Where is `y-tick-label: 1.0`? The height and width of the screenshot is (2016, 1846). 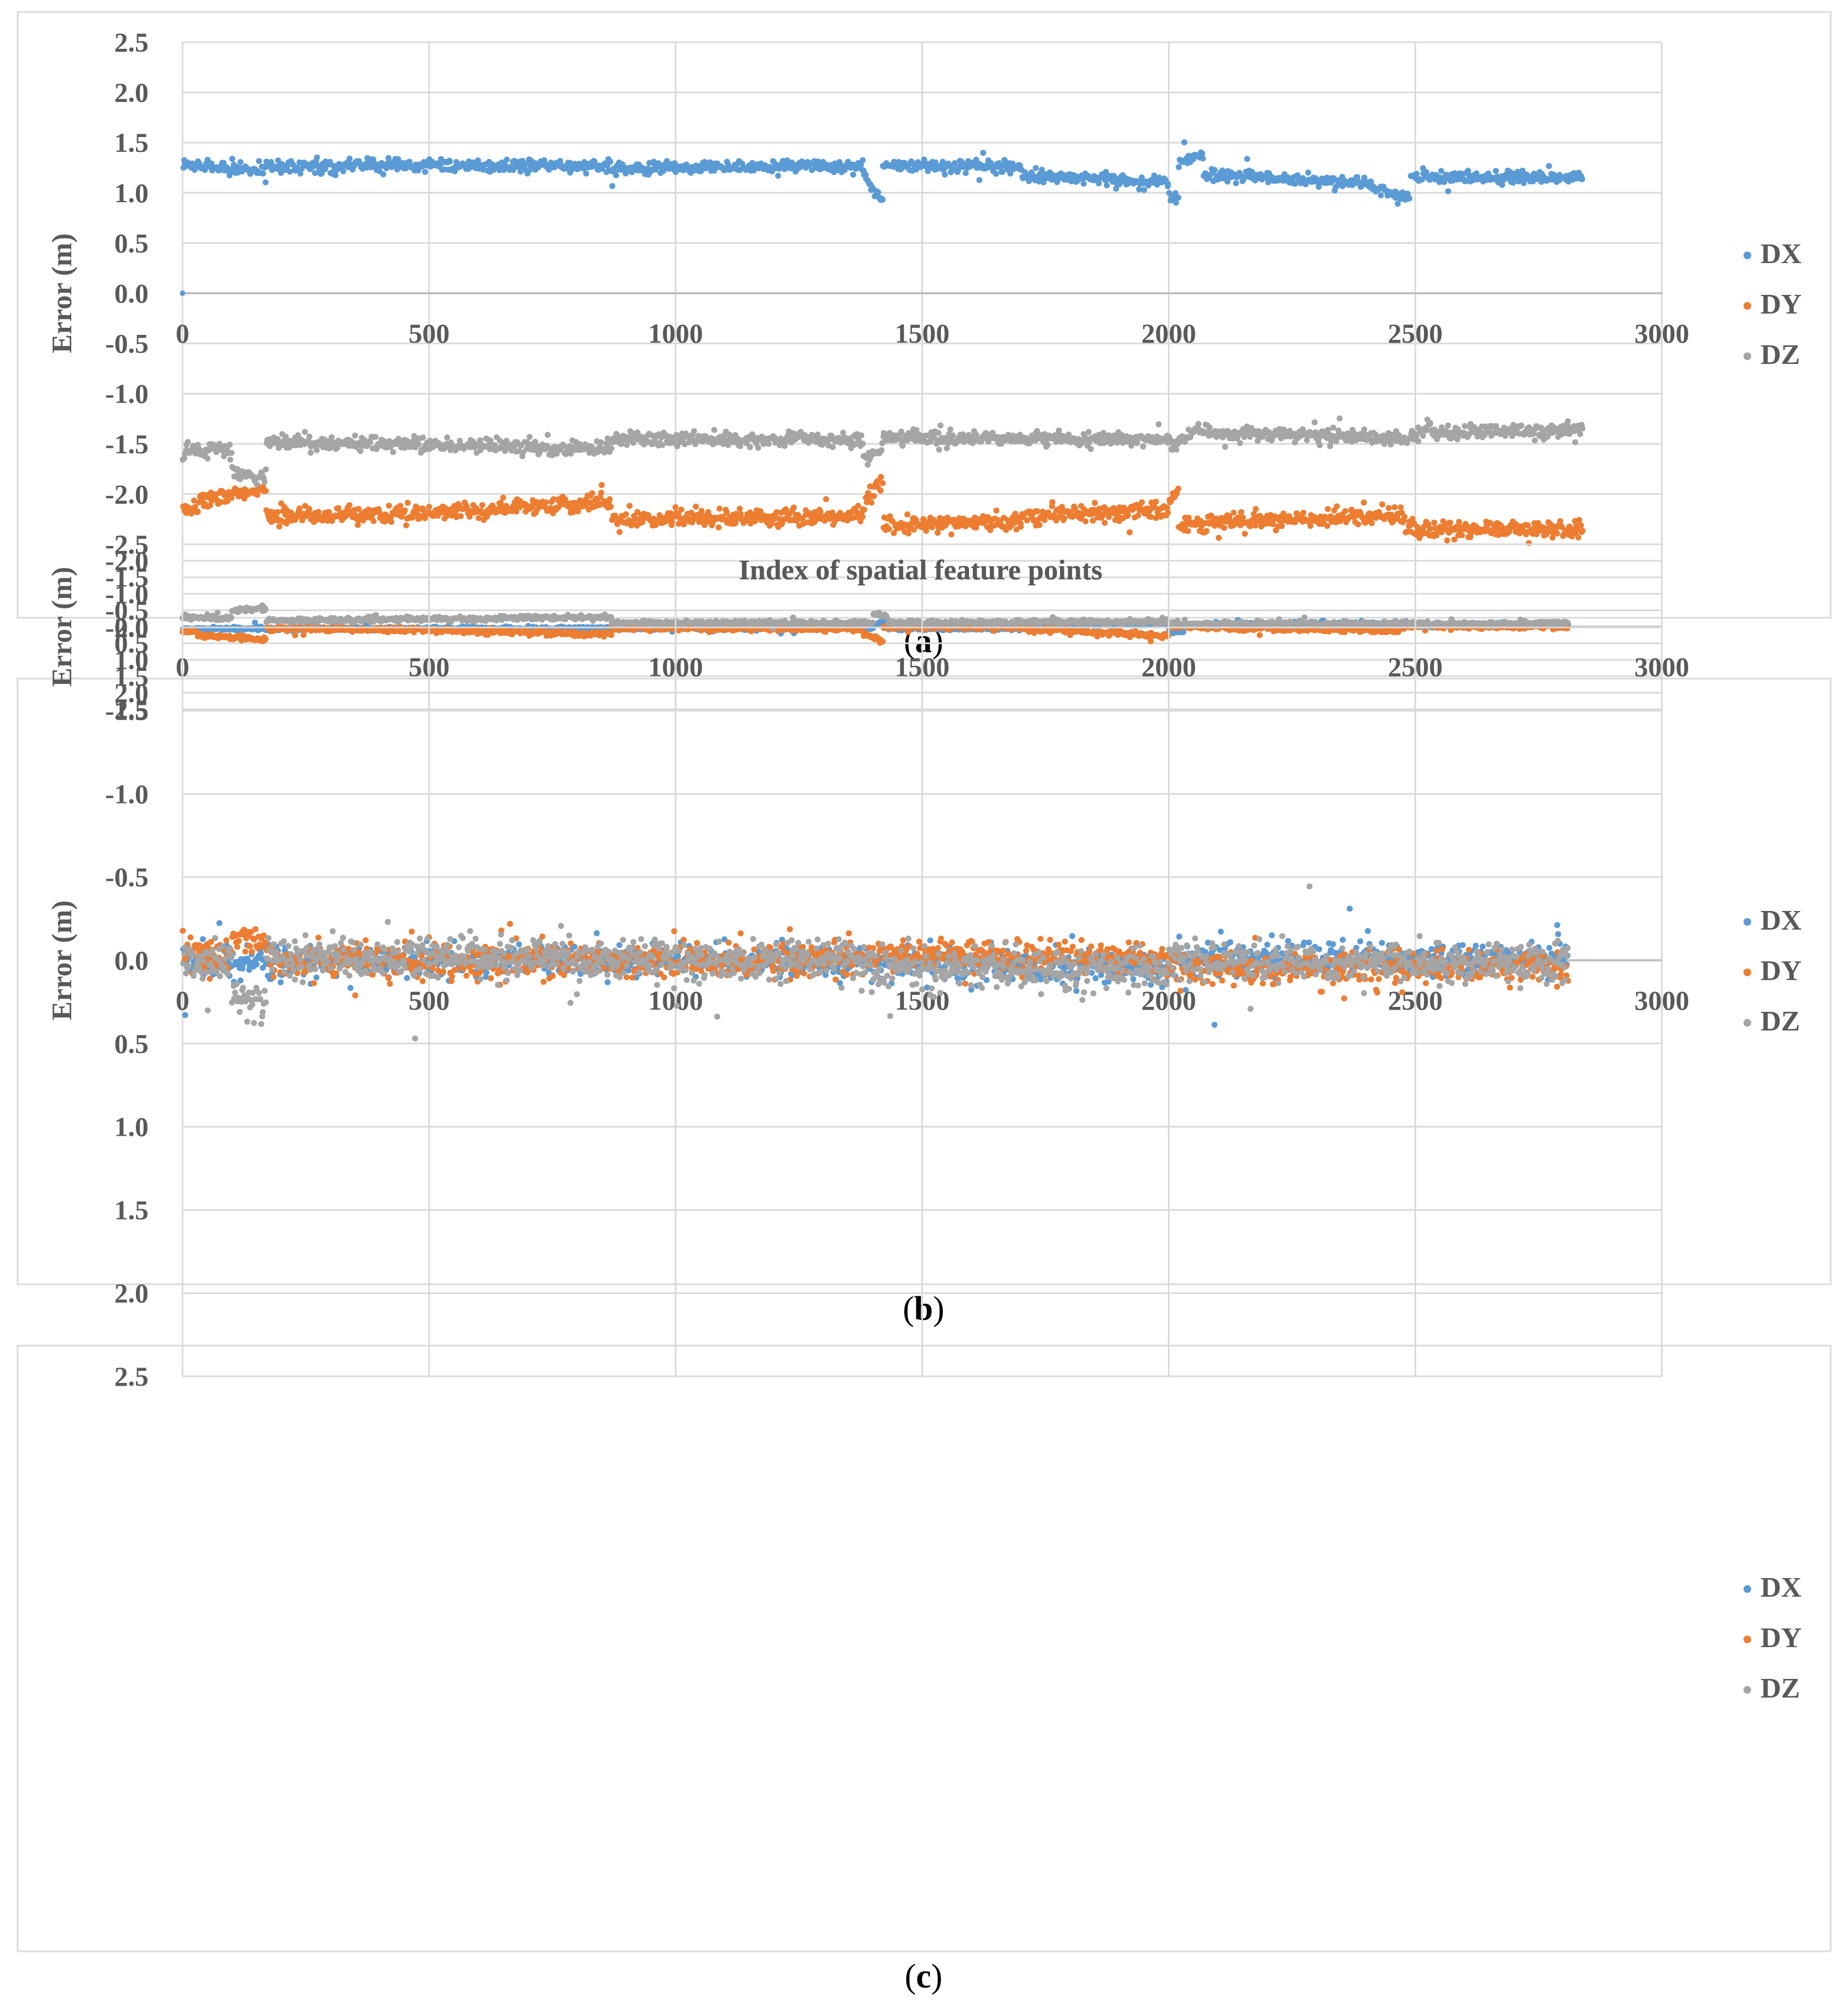
y-tick-label: 1.0 is located at coordinates (132, 193).